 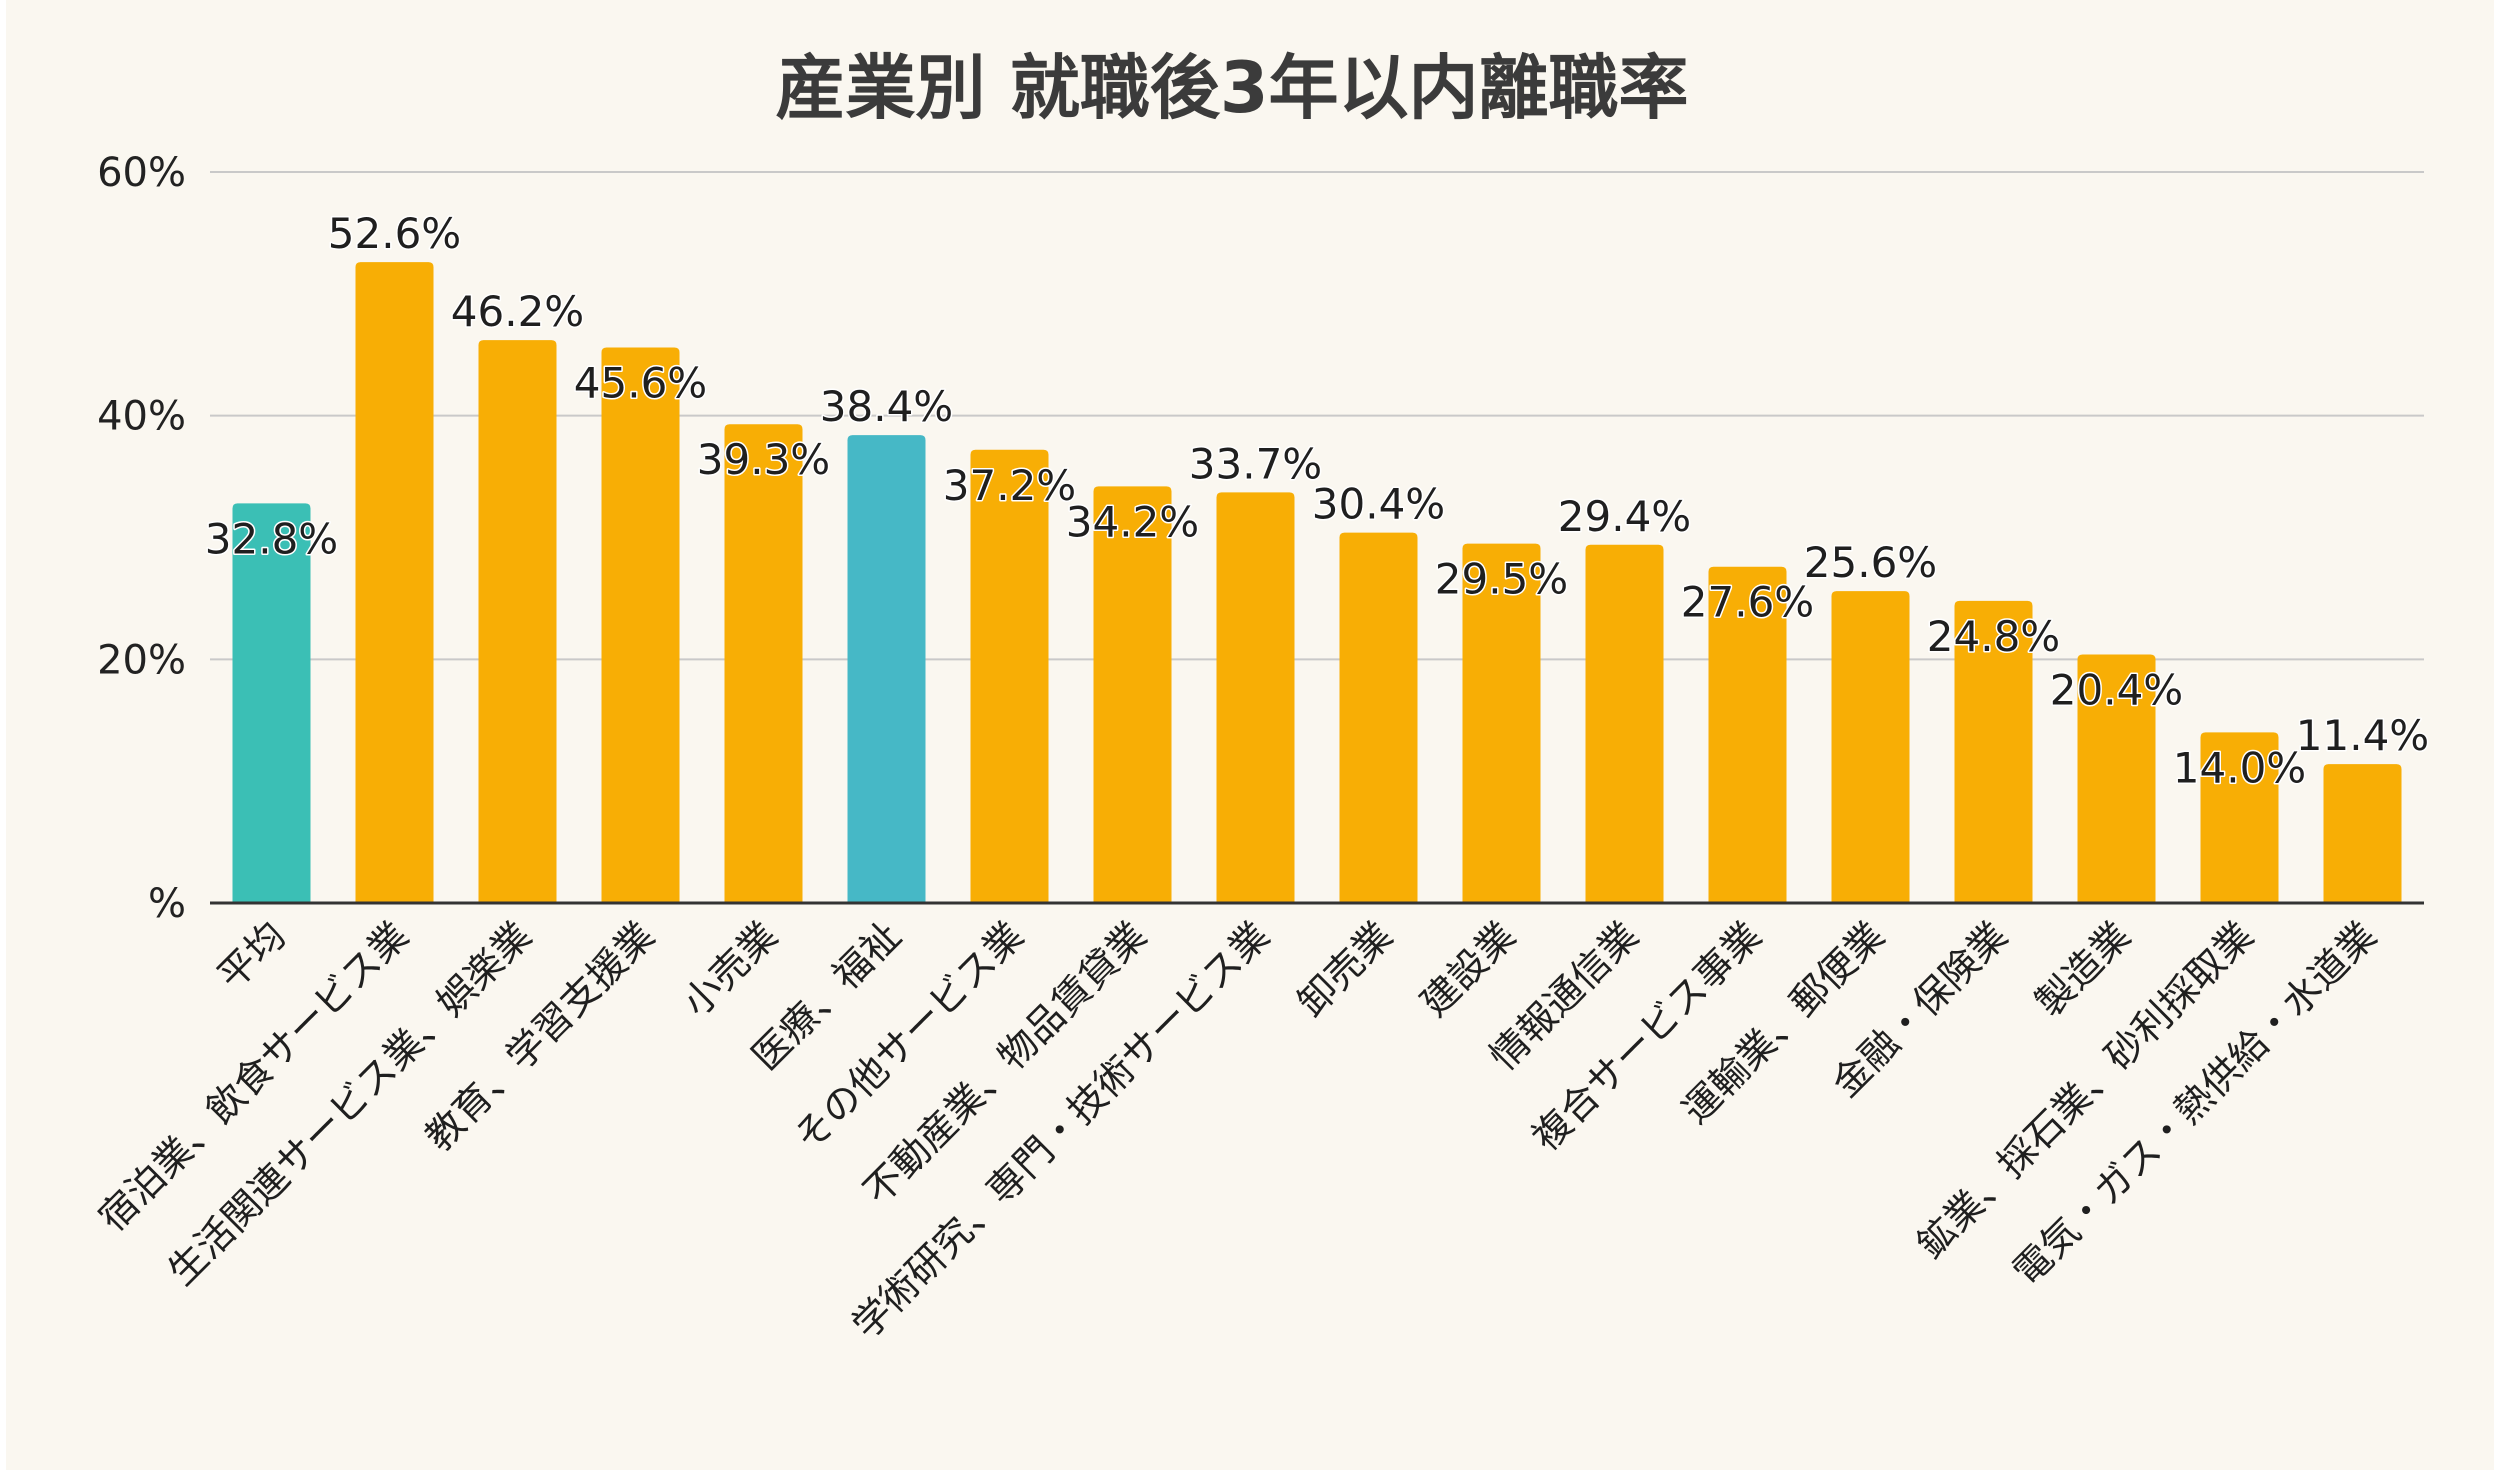 What do you see at coordinates (141, 660) in the screenshot?
I see `y-tick-label: 20%` at bounding box center [141, 660].